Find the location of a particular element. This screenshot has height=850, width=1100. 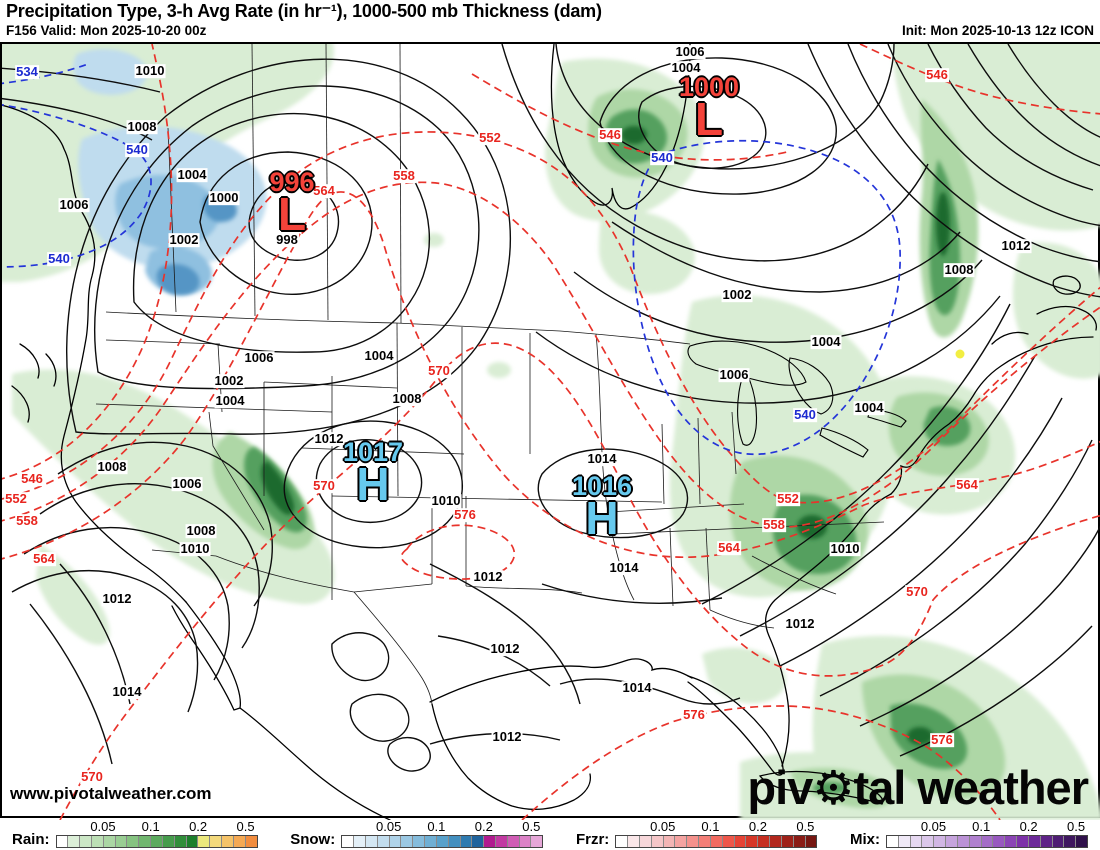

pressure-center-h-1017: 1017 H is located at coordinates (373, 474).